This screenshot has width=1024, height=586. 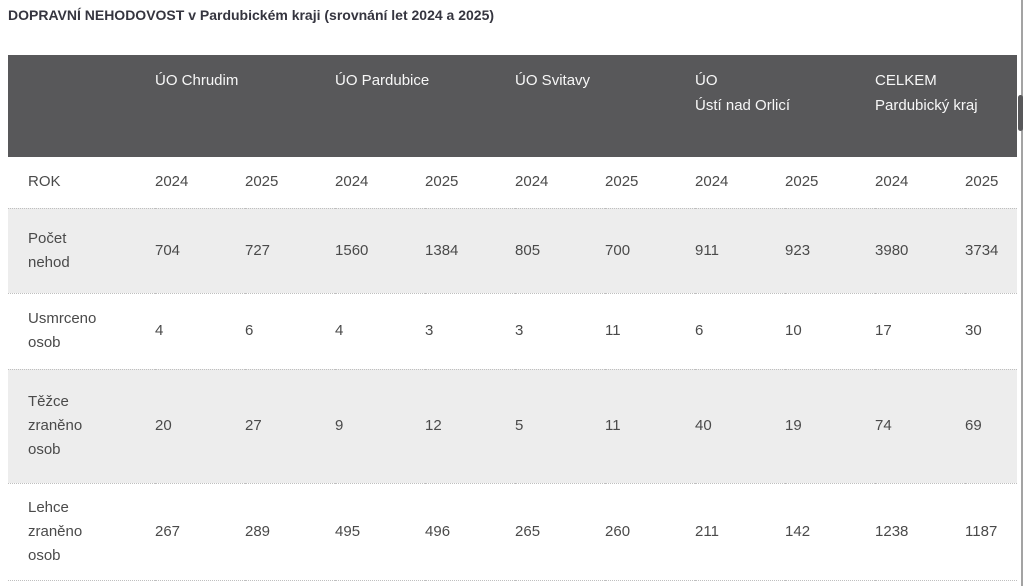 What do you see at coordinates (991, 330) in the screenshot?
I see `value-cell: 30` at bounding box center [991, 330].